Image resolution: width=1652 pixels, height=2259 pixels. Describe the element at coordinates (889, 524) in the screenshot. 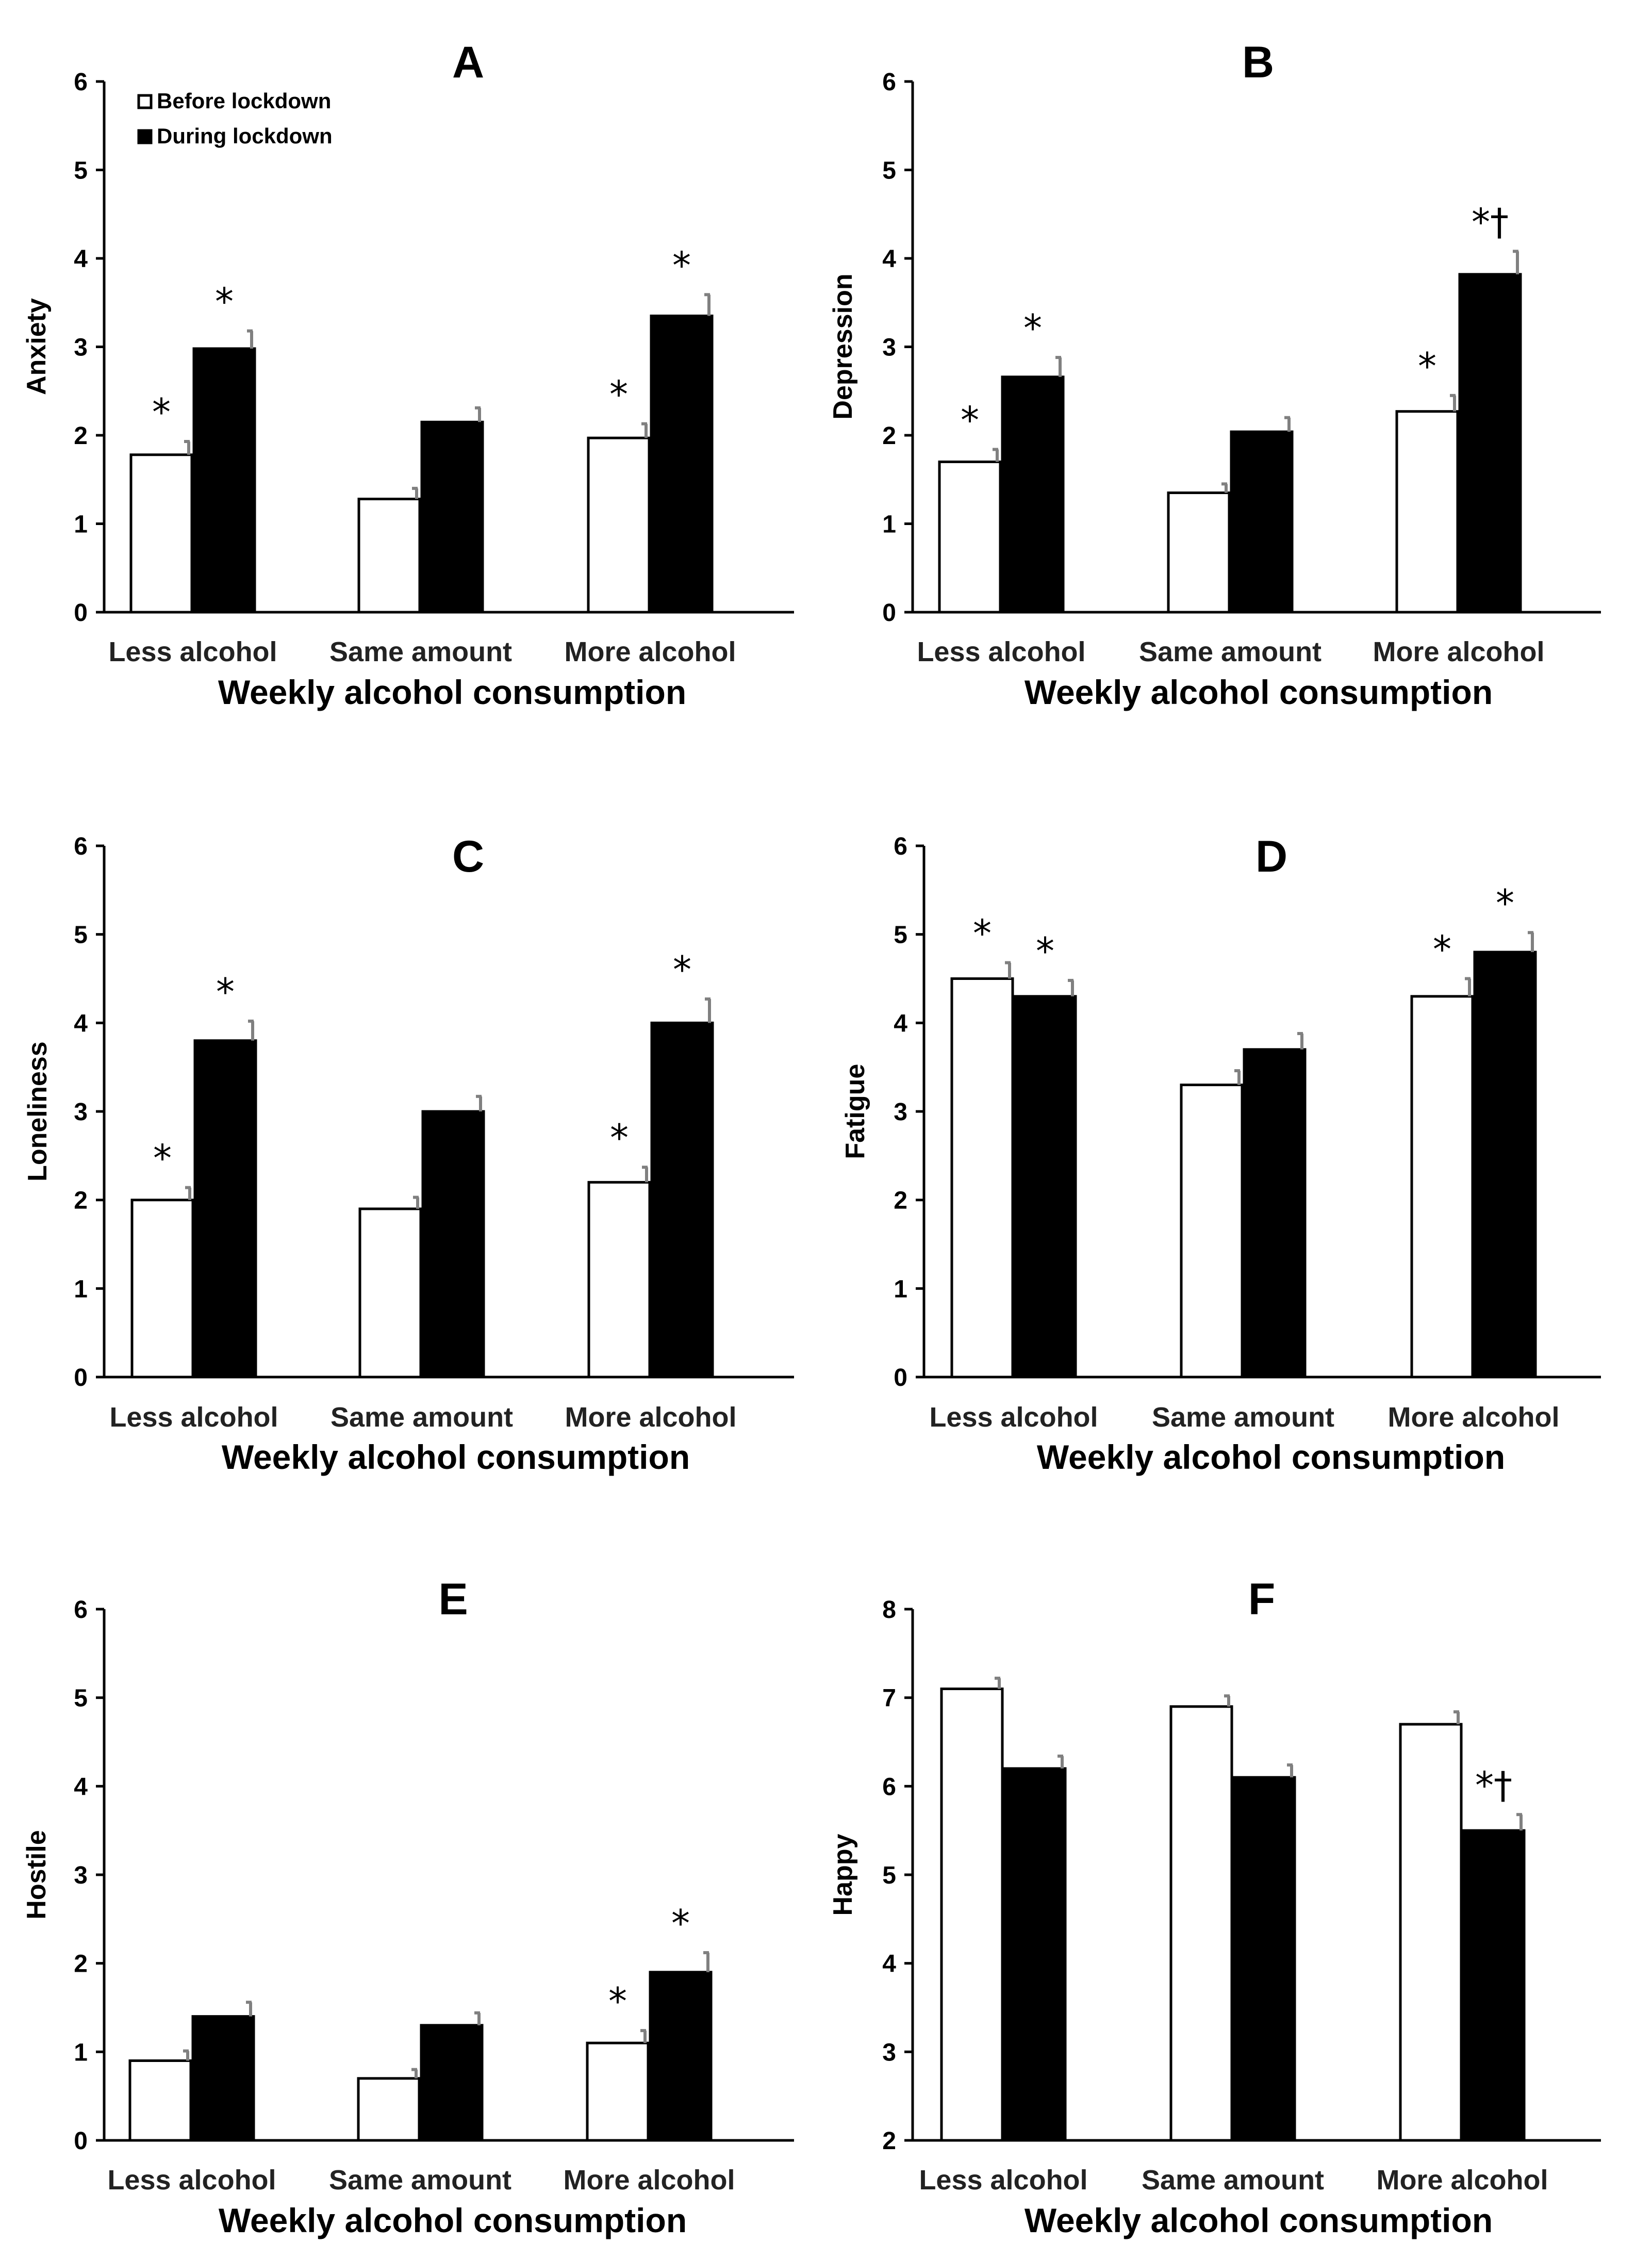

I see `y-tick-label-b: 1` at that location.